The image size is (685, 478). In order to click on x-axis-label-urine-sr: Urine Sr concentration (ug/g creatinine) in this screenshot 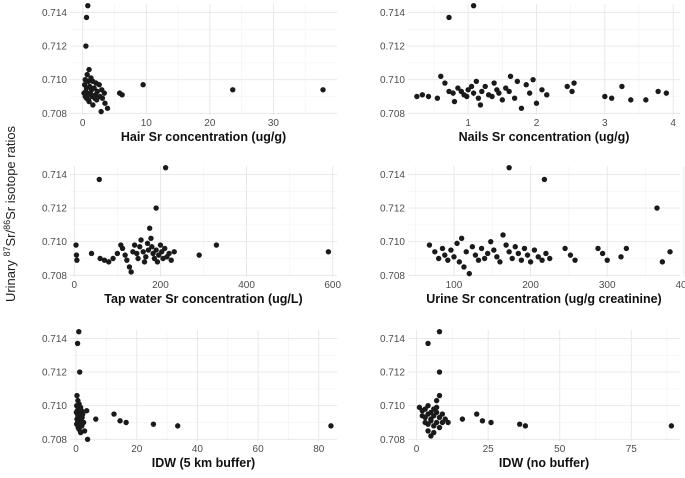, I will do `click(543, 299)`.